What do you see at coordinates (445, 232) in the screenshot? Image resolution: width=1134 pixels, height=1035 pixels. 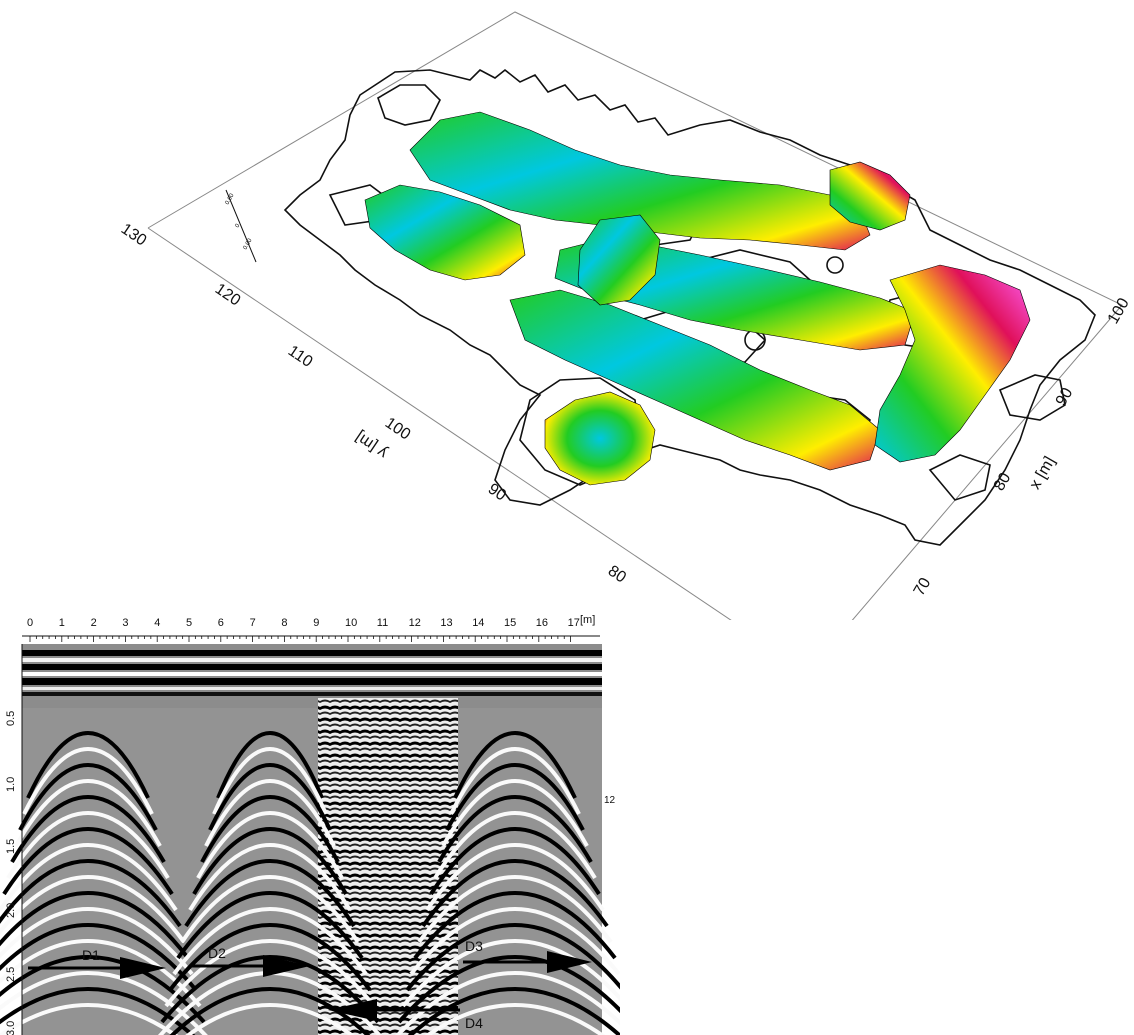 I see `surface-band-west` at bounding box center [445, 232].